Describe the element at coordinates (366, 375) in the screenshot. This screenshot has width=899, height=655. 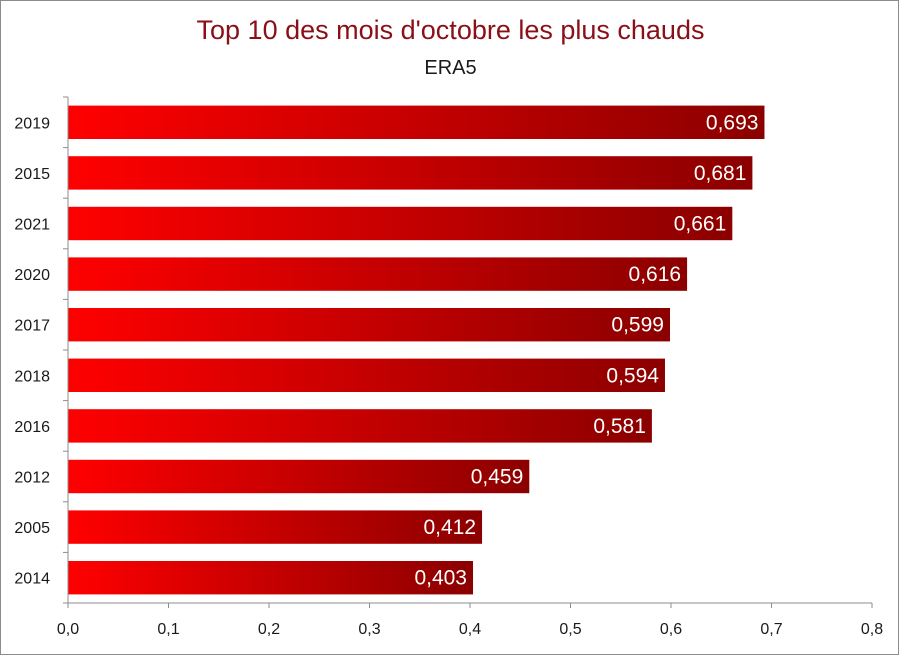
I see `bar-2018` at that location.